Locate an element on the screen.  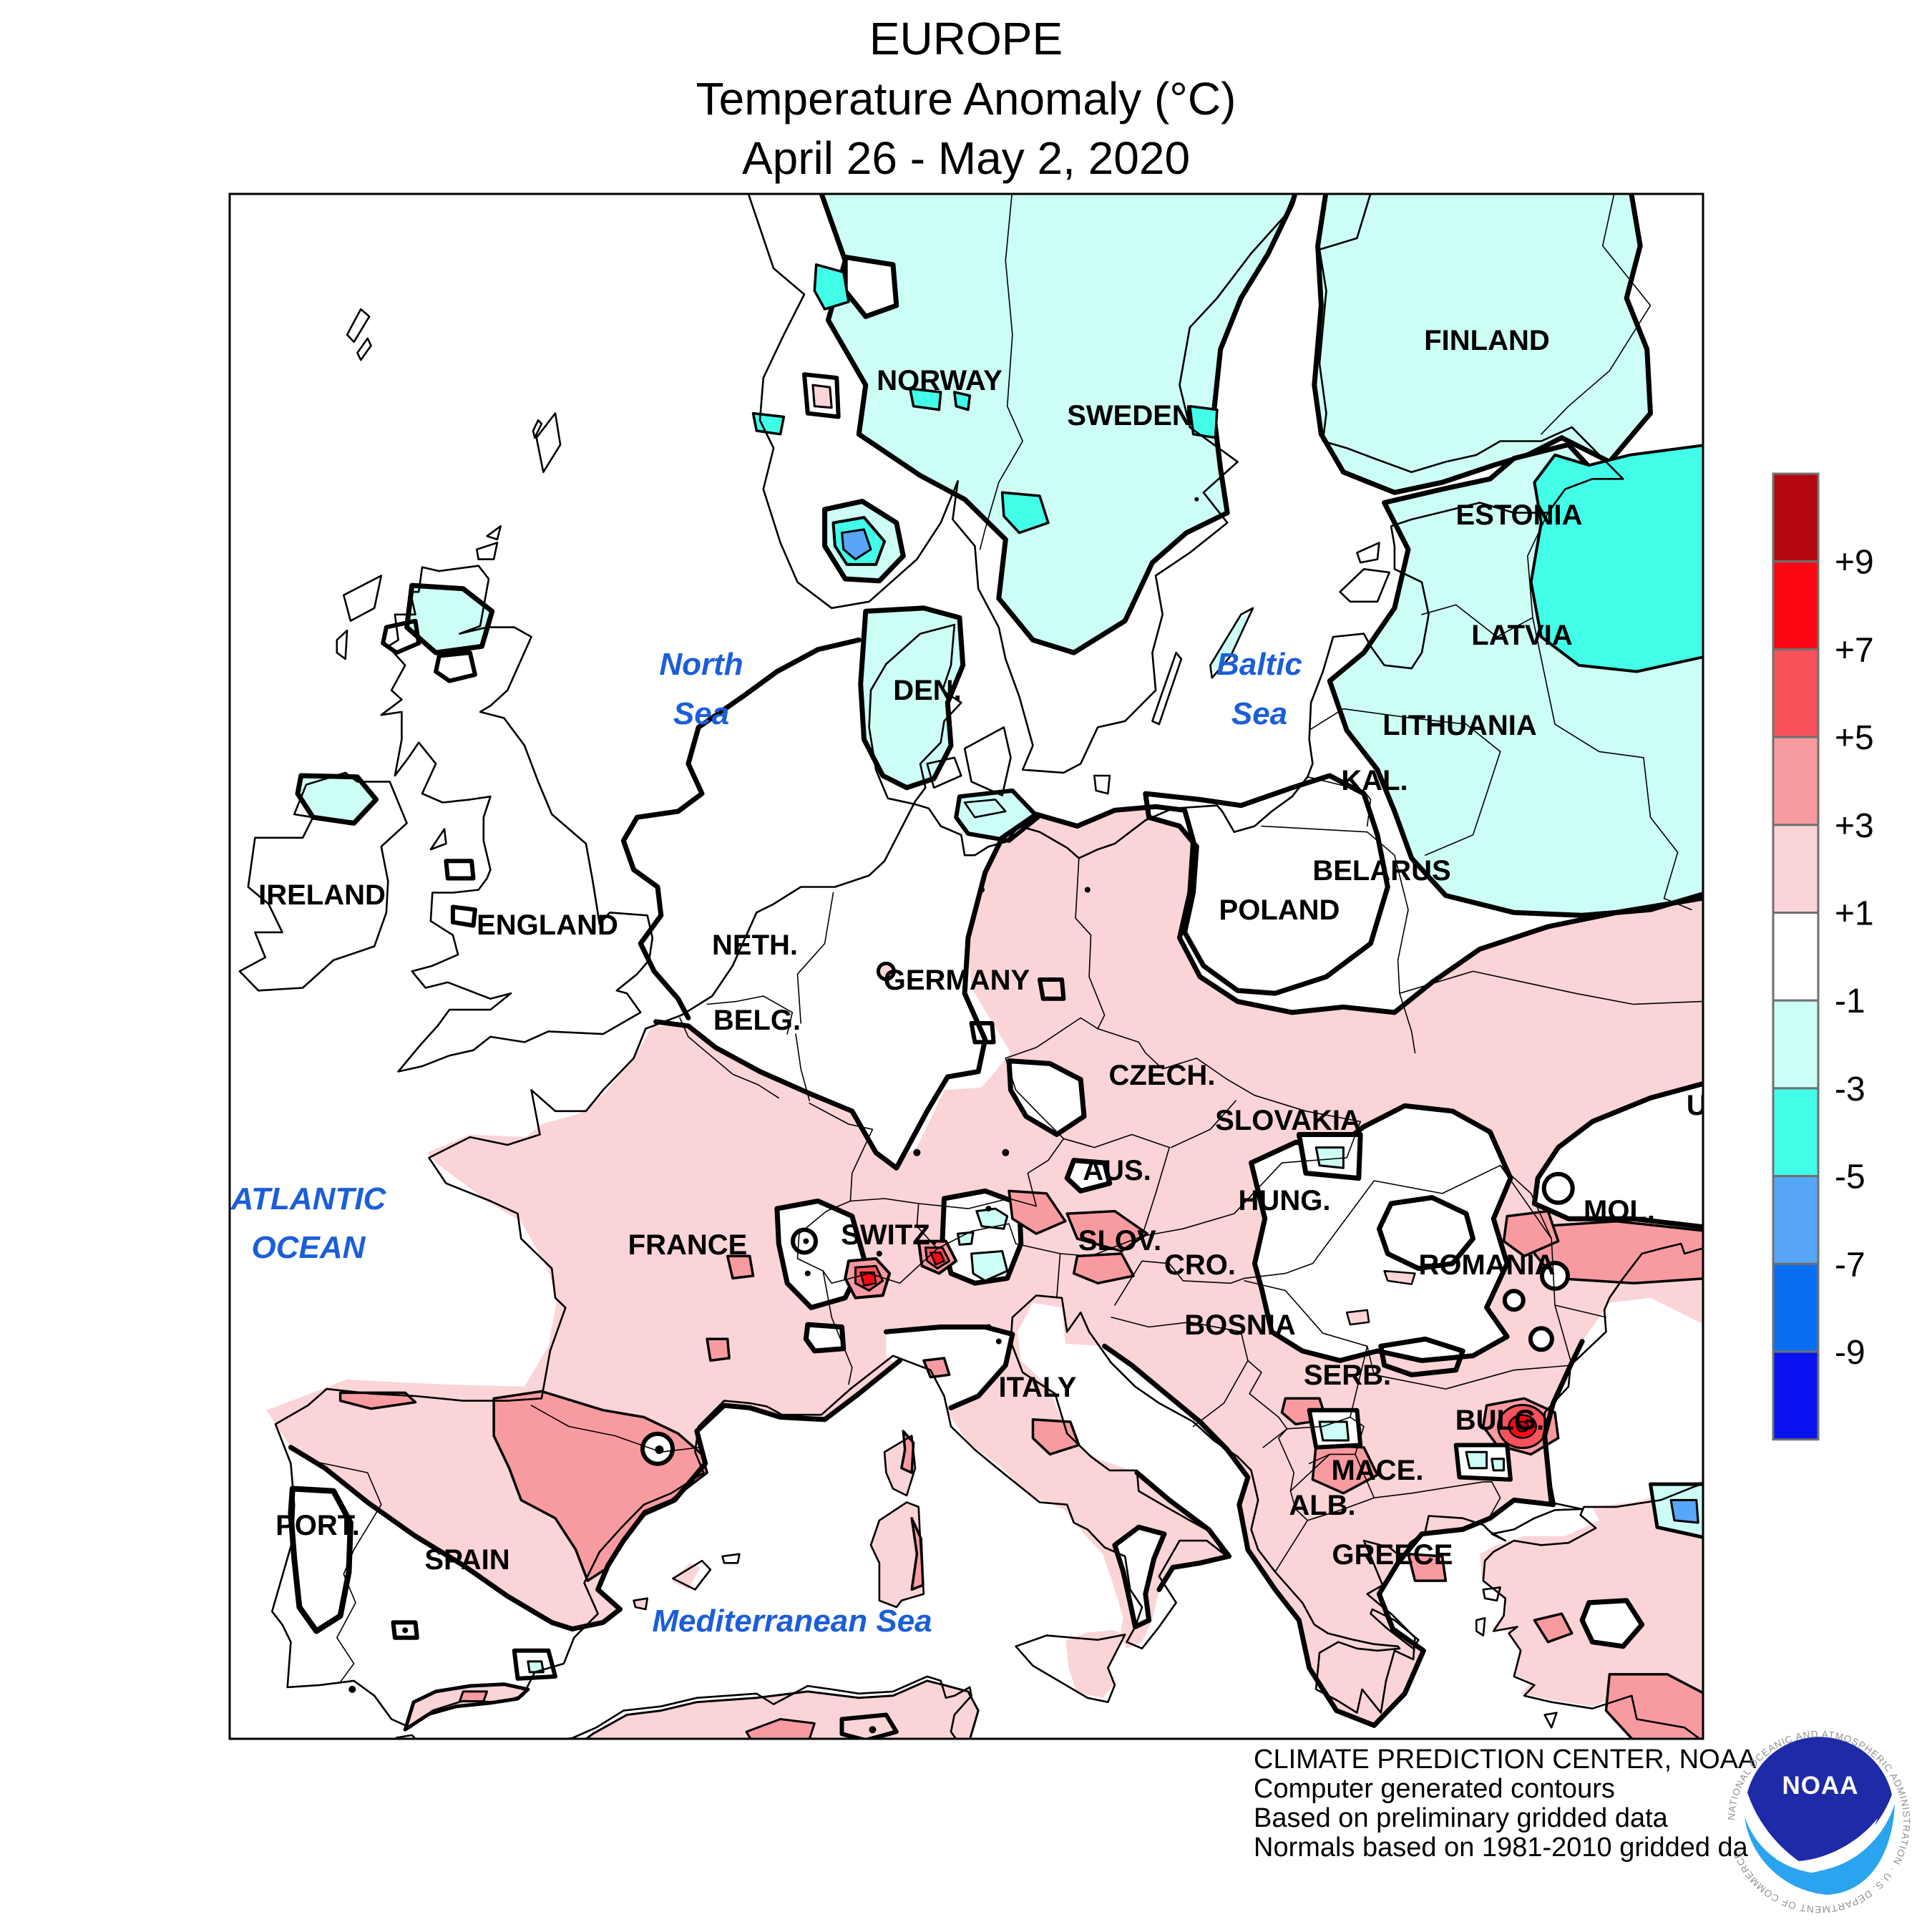
svg-text:CLIMATE PREDICTION CENTER, NOA: CLIMATE PREDICTION CENTER, NOAA is located at coordinates (1505, 1760).